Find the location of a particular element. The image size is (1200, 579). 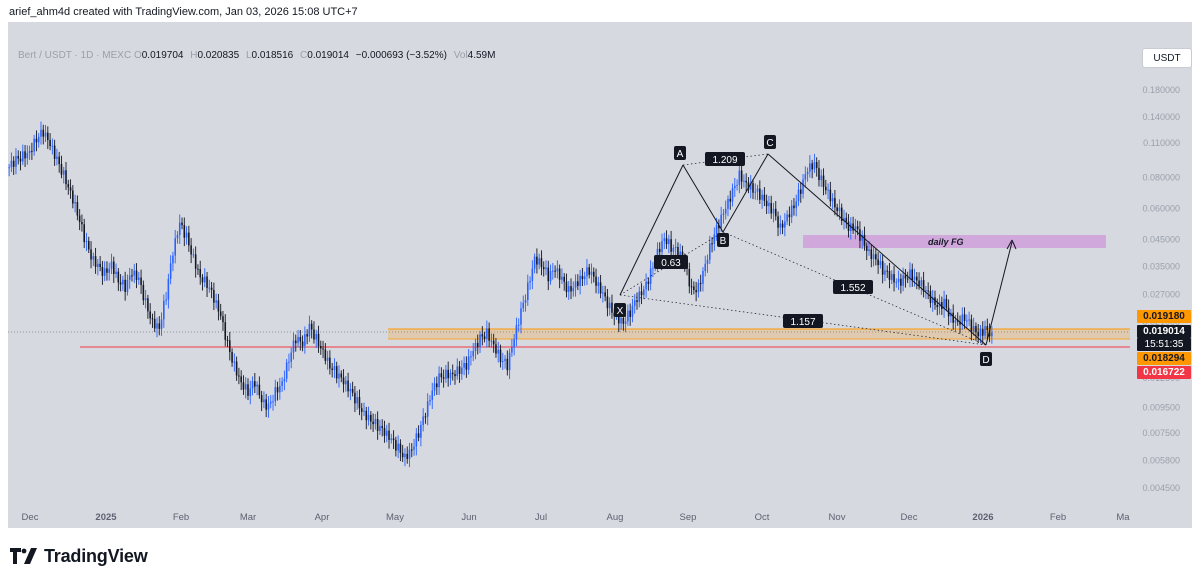

projection-arrow is located at coordinates (999, 293).